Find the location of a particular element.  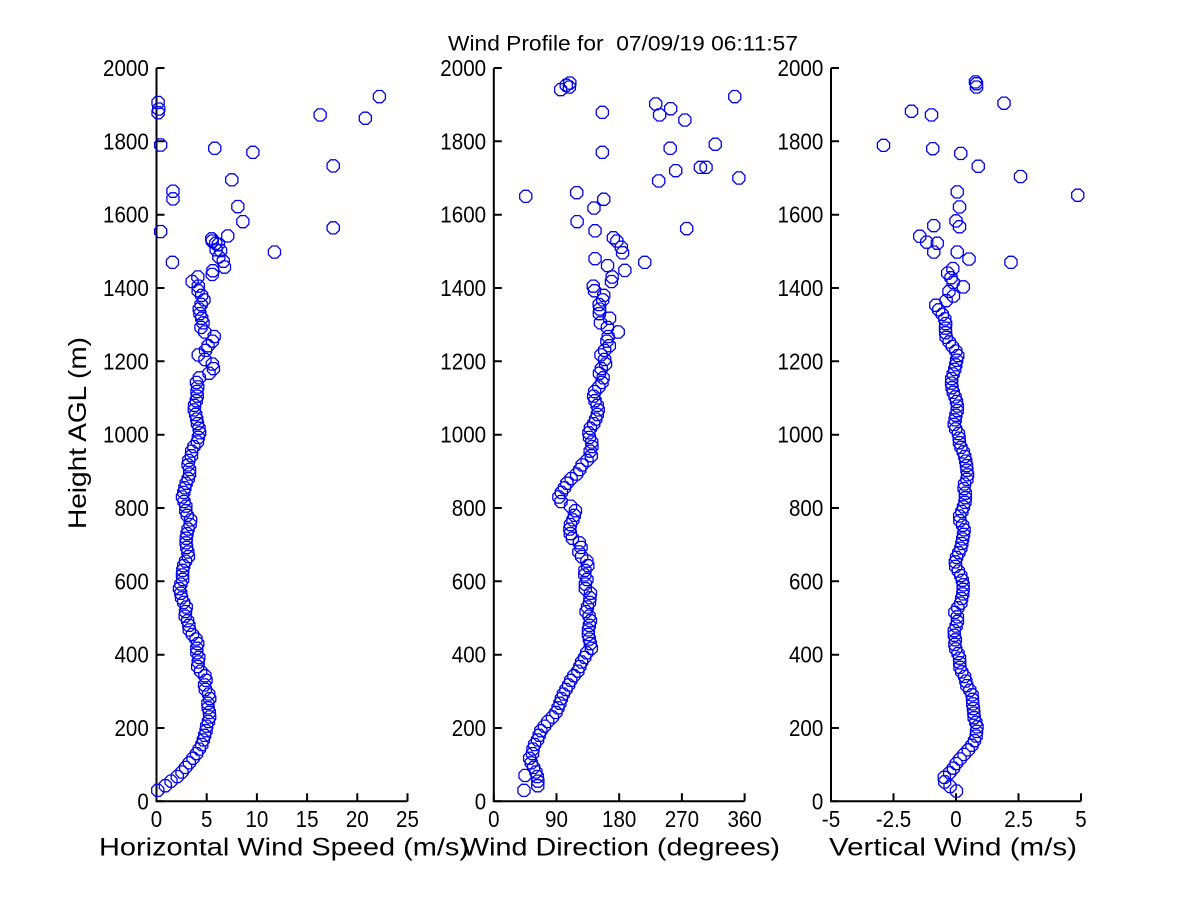

svg-text: 10 is located at coordinates (256, 819).